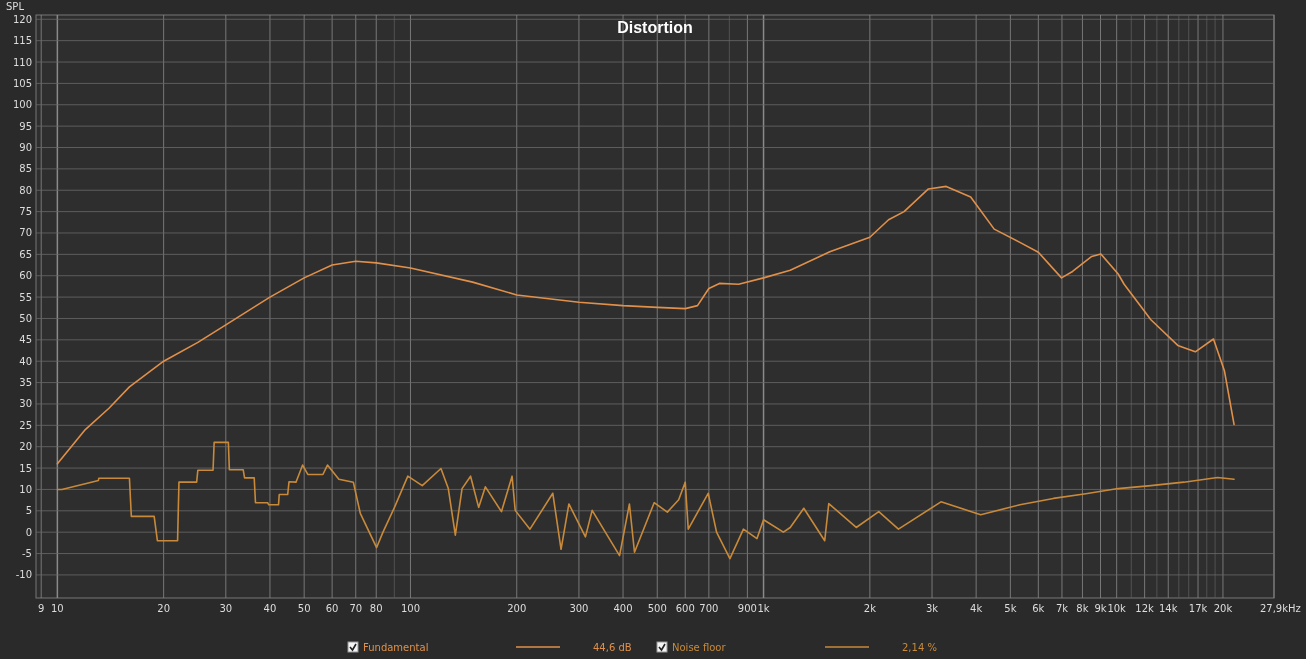  Describe the element at coordinates (25, 489) in the screenshot. I see `y-tick-label: 10` at that location.